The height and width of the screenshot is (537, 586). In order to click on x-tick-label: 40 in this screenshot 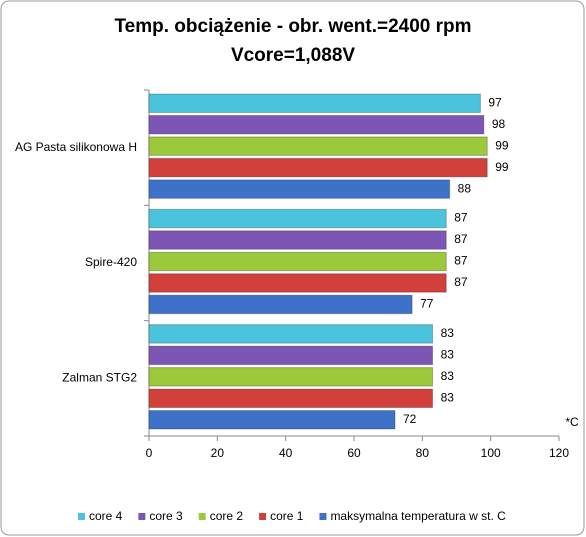, I will do `click(286, 453)`.